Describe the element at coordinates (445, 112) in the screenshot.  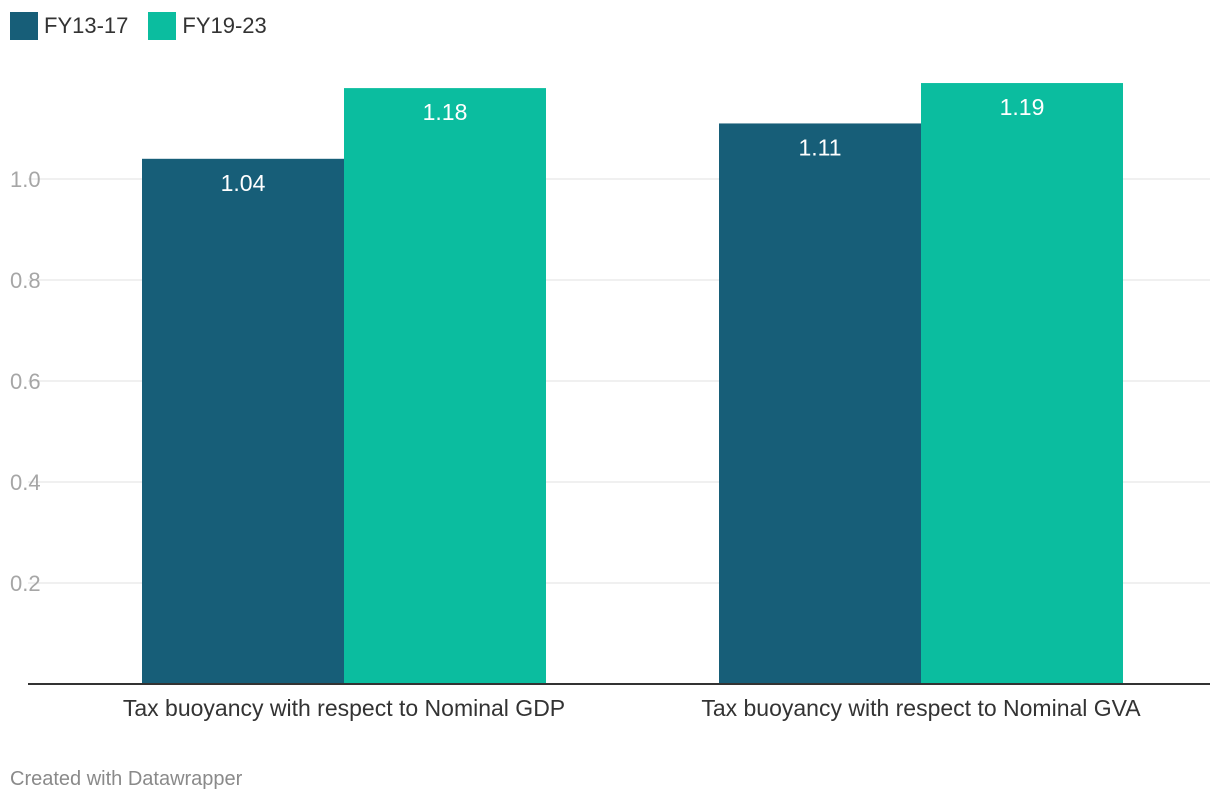
I see `bar-value-label: 1.18` at that location.